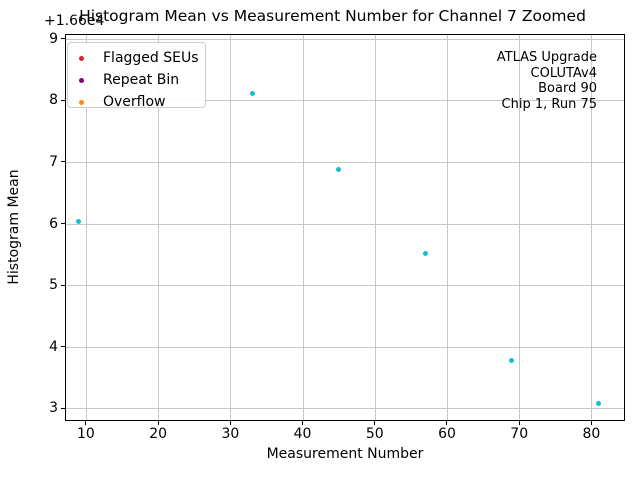 The width and height of the screenshot is (640, 480). What do you see at coordinates (53, 38) in the screenshot?
I see `y-tick-label-9: 9` at bounding box center [53, 38].